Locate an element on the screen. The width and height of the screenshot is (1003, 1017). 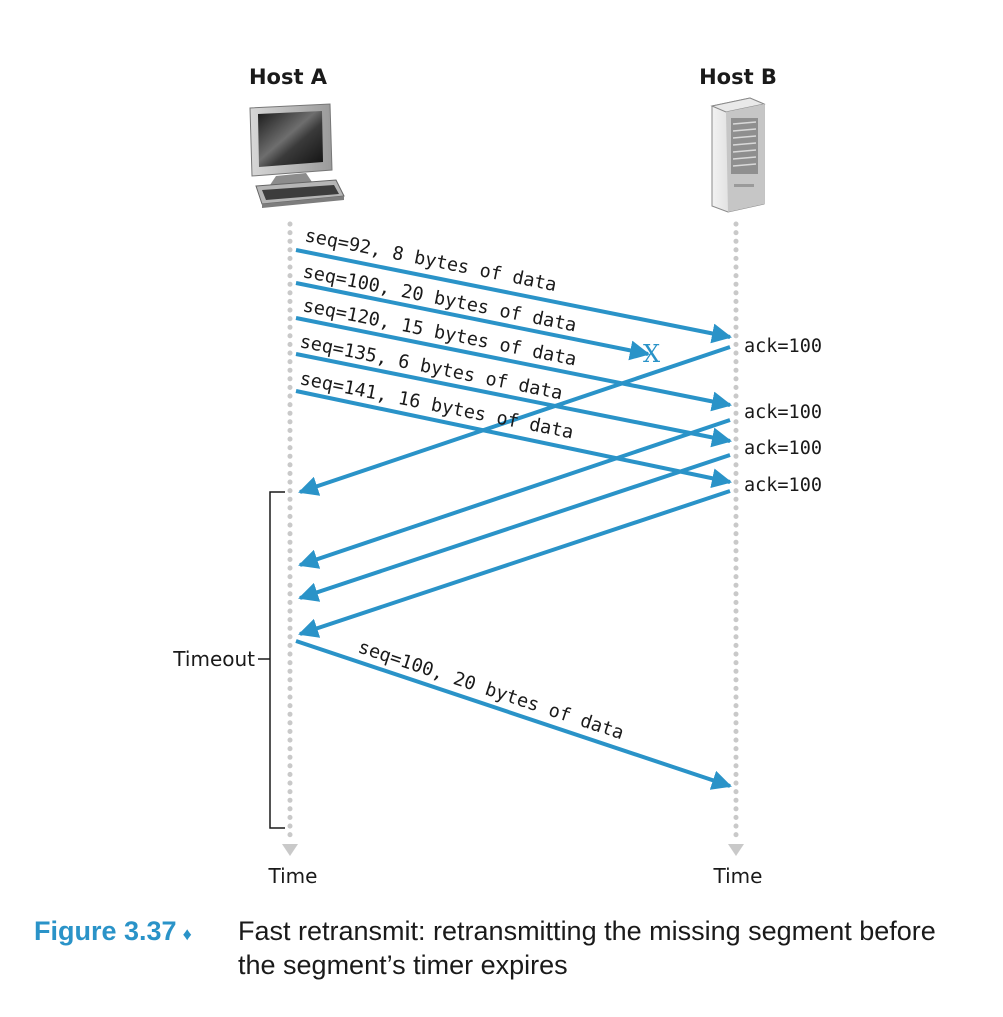
host-b-timeline-arrowhead is located at coordinates (736, 850).